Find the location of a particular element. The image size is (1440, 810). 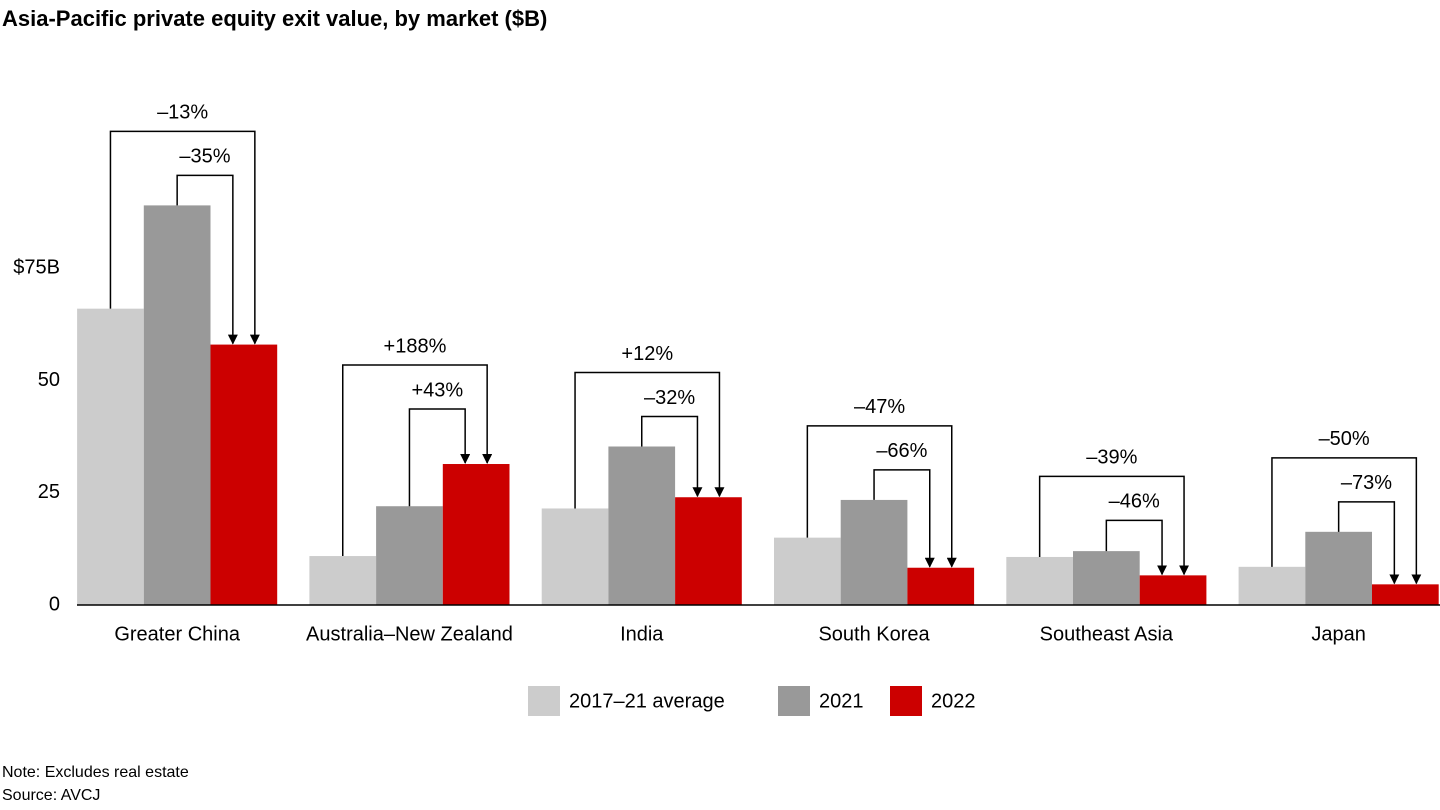

x-tick-label: Australia–New Zealand is located at coordinates (409, 634).